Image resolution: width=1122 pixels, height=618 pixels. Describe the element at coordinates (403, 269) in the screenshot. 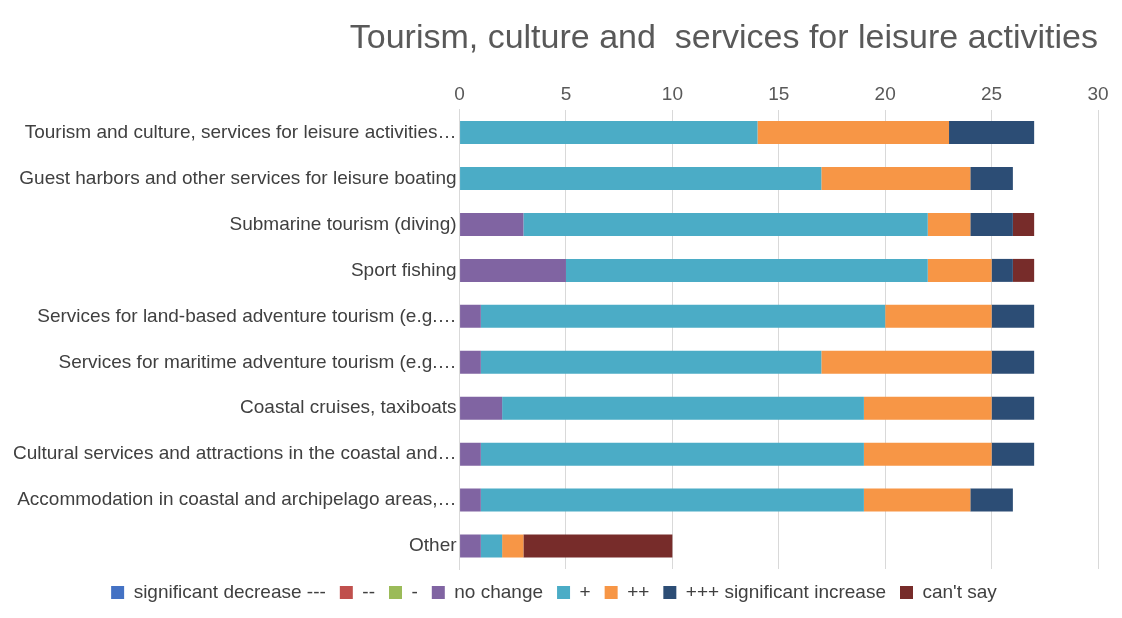

I see `y-tick-label: Sport fishing` at that location.